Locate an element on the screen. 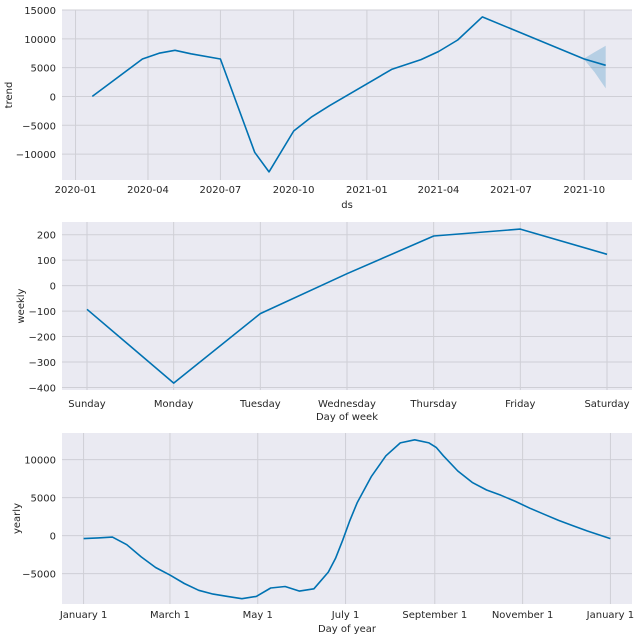 Image resolution: width=640 pixels, height=640 pixels. x-tick-label: 2021-04 is located at coordinates (439, 190).